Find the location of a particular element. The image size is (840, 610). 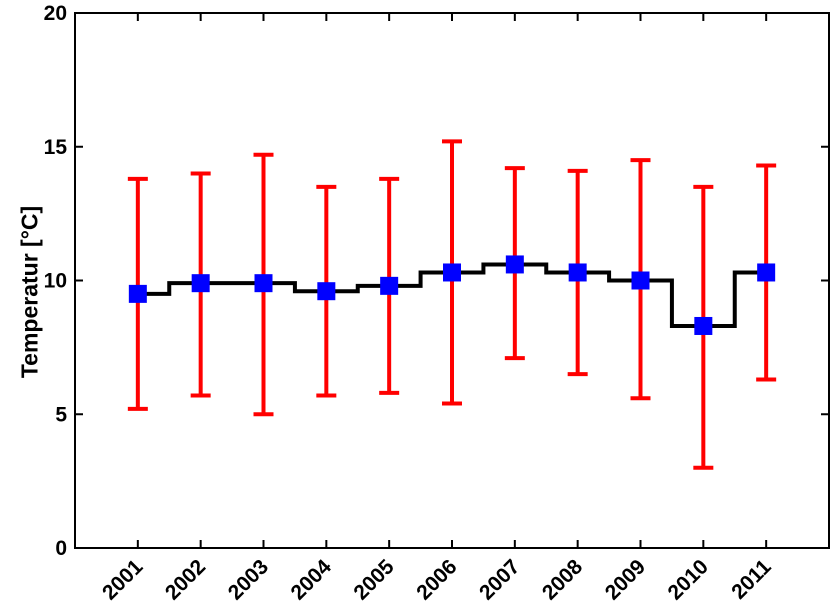

x-tick-label: 2004 is located at coordinates (312, 580).